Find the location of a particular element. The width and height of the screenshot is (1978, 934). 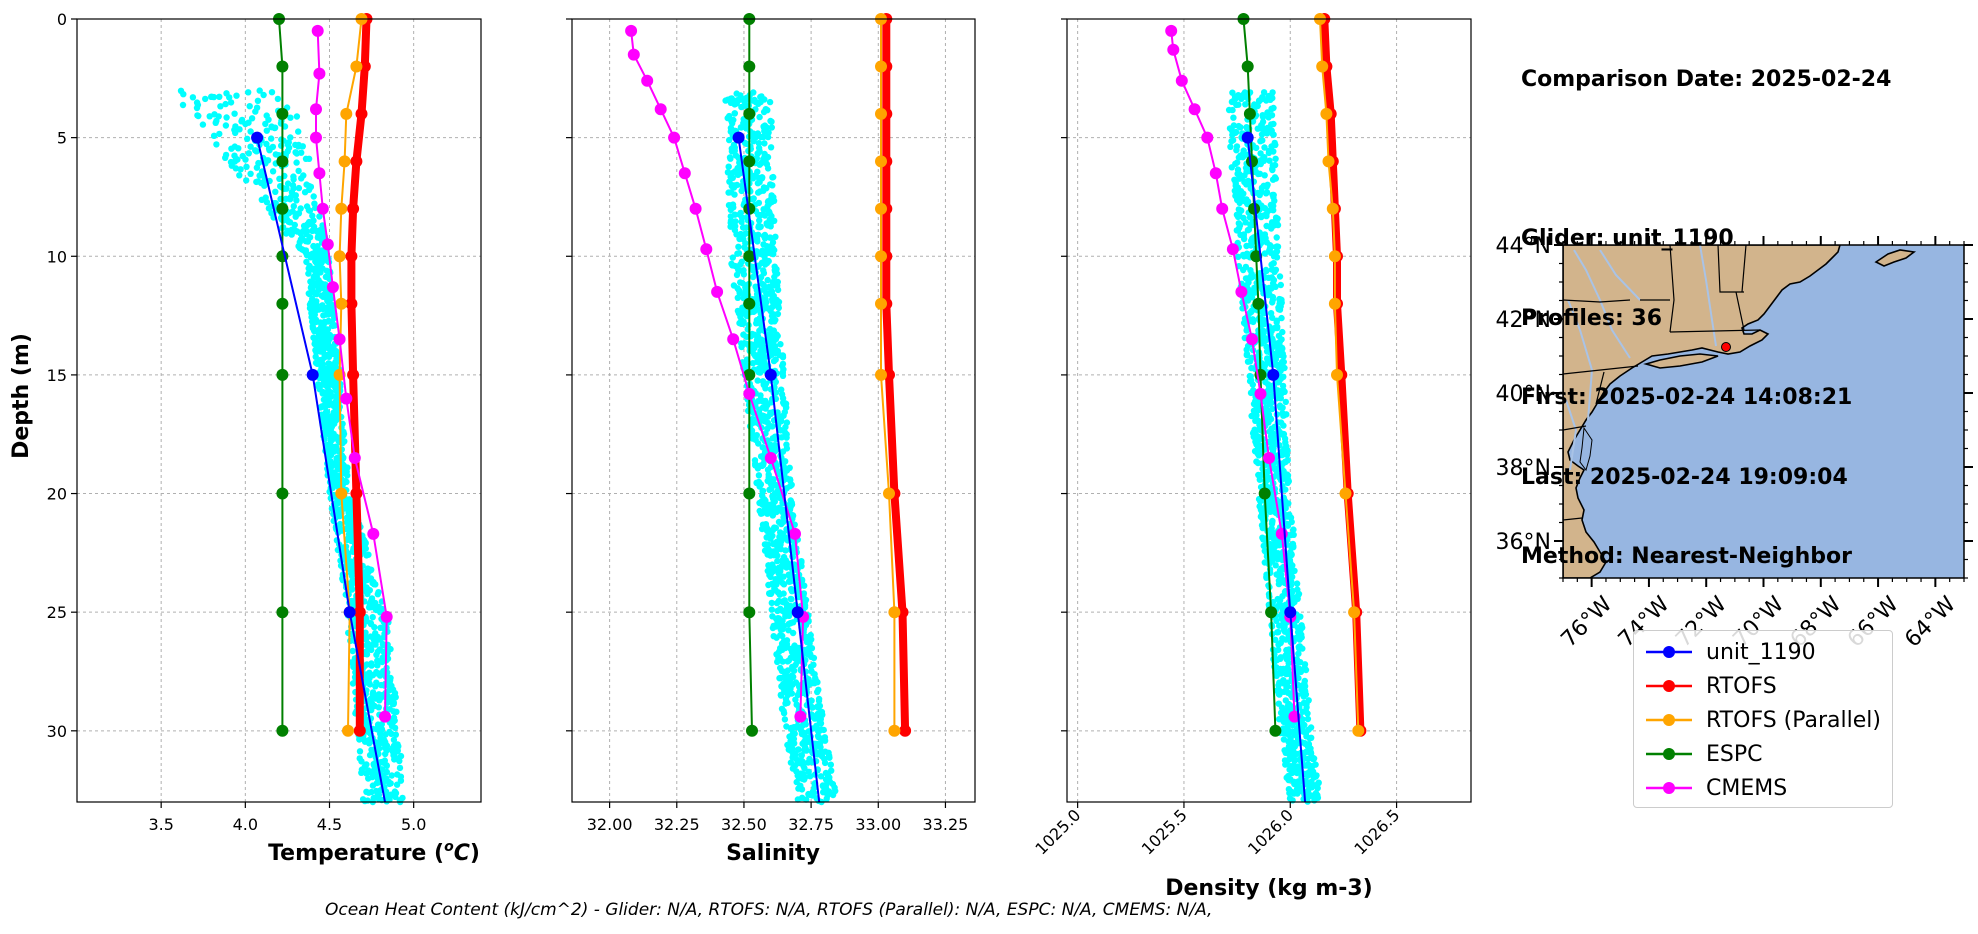

y-tick-label: 25 is located at coordinates (57, 612).